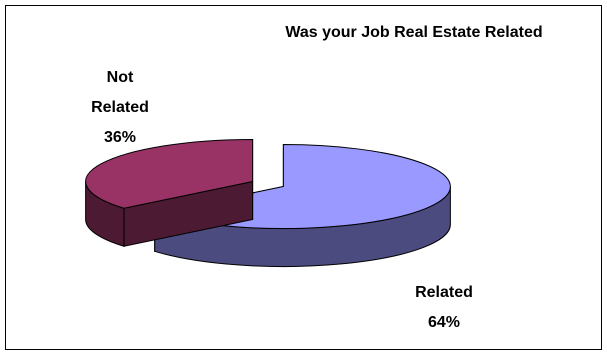 This screenshot has height=355, width=607. What do you see at coordinates (444, 292) in the screenshot?
I see `label-related-name-0: Related` at bounding box center [444, 292].